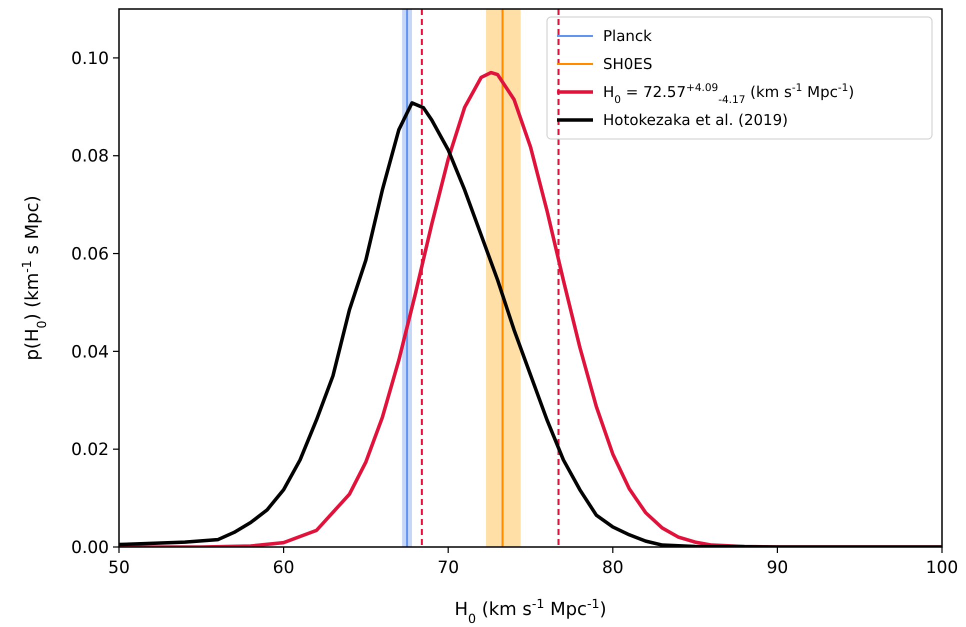 This screenshot has height=627, width=966. Describe the element at coordinates (90, 58) in the screenshot. I see `y-tick-label: 0.10` at that location.